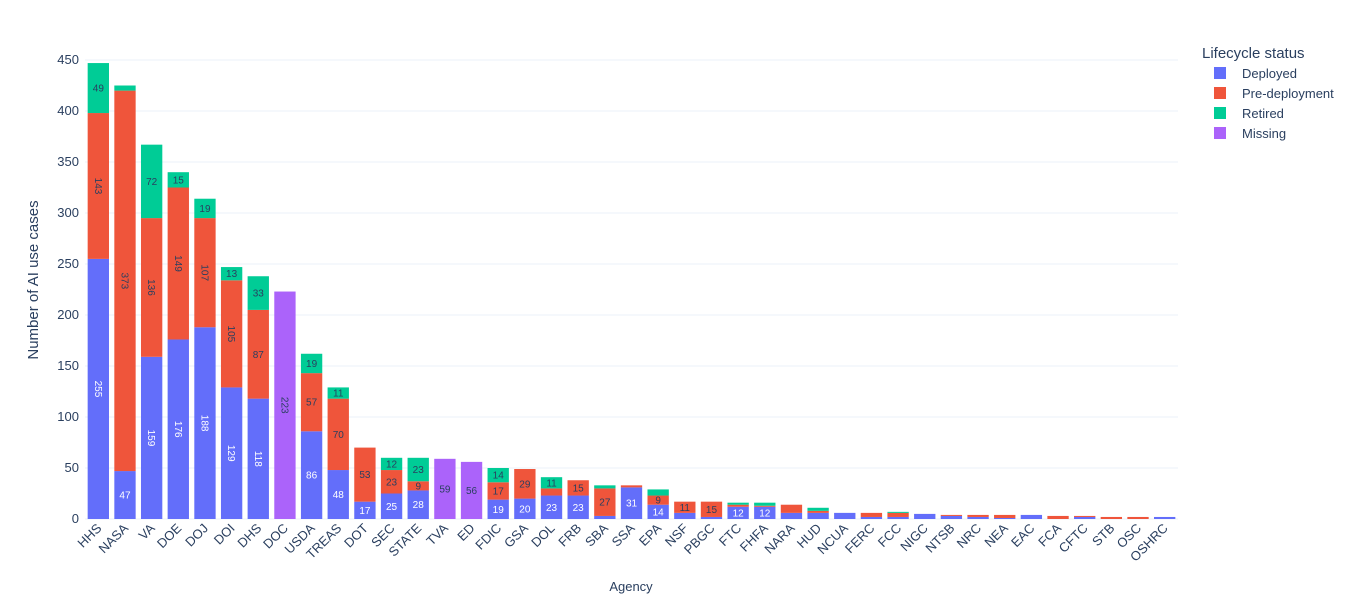  Describe the element at coordinates (1264, 133) in the screenshot. I see `legend-label: Missing` at that location.